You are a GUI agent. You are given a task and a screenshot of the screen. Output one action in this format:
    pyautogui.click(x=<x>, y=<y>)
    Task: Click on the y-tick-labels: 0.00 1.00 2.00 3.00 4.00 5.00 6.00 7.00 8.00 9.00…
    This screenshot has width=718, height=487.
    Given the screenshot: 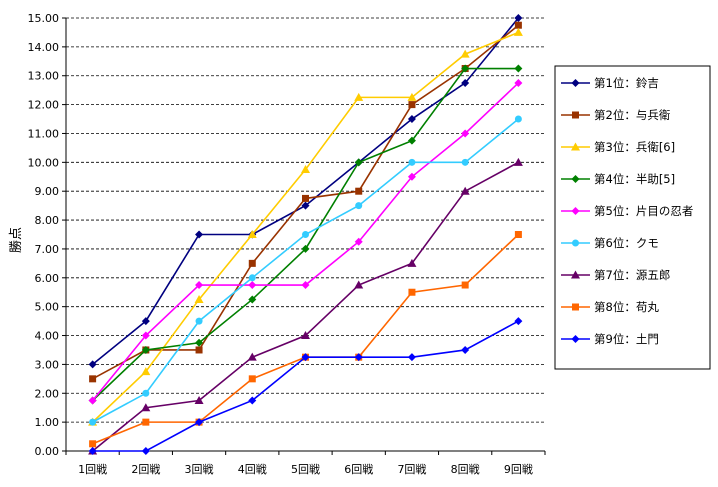 What is the action you would take?
    pyautogui.click(x=44, y=235)
    